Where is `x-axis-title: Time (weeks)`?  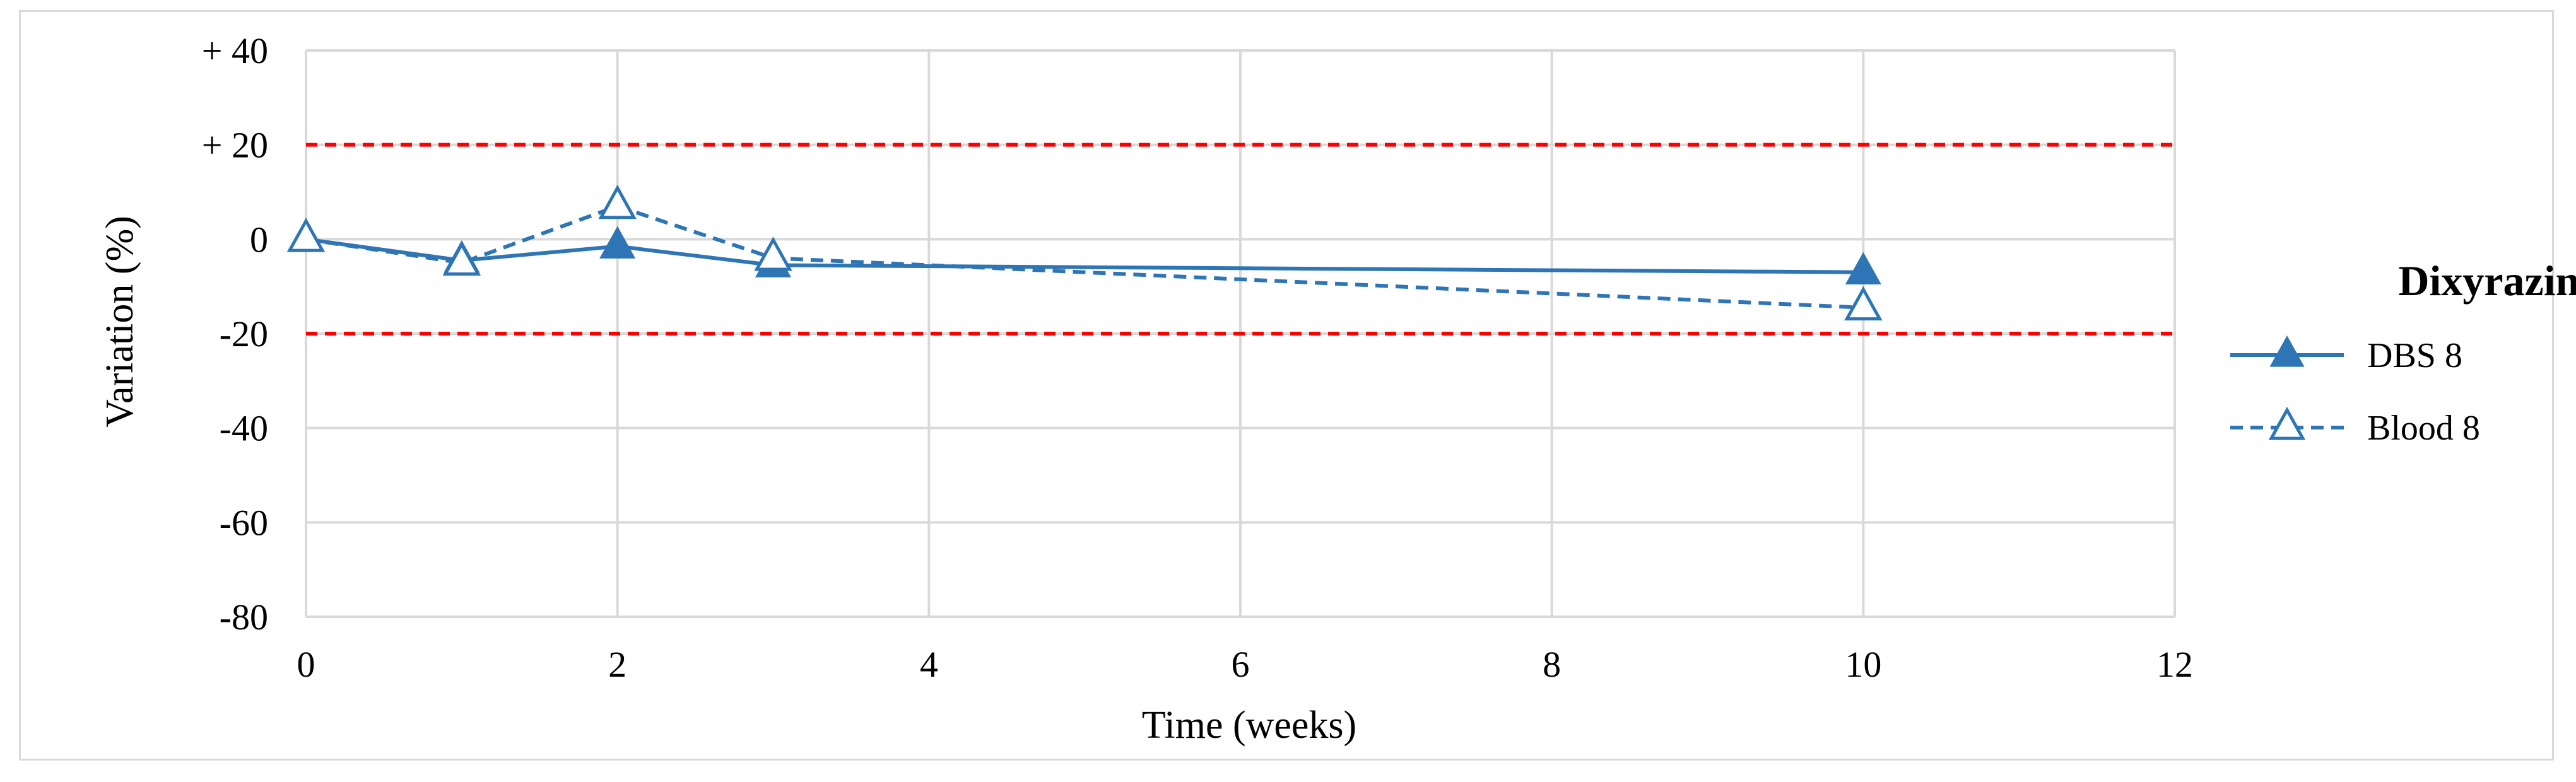
x-axis-title: Time (weeks) is located at coordinates (1249, 725).